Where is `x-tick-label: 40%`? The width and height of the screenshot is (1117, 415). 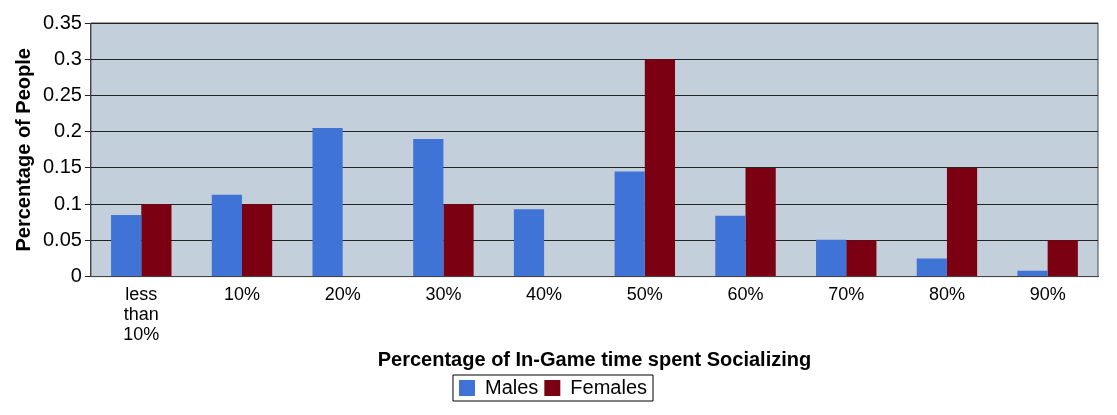
x-tick-label: 40% is located at coordinates (544, 294).